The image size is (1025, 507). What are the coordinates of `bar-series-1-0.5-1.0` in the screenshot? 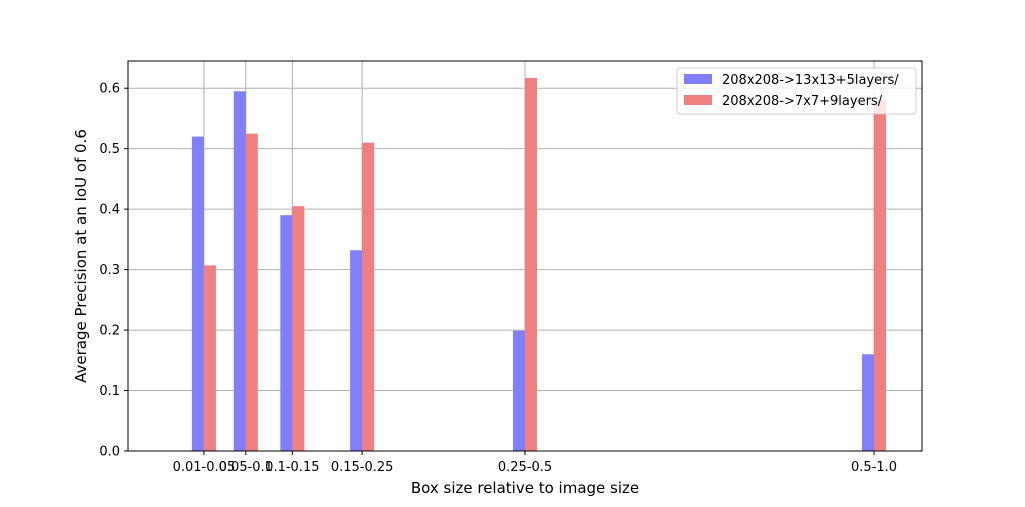 It's located at (868, 402).